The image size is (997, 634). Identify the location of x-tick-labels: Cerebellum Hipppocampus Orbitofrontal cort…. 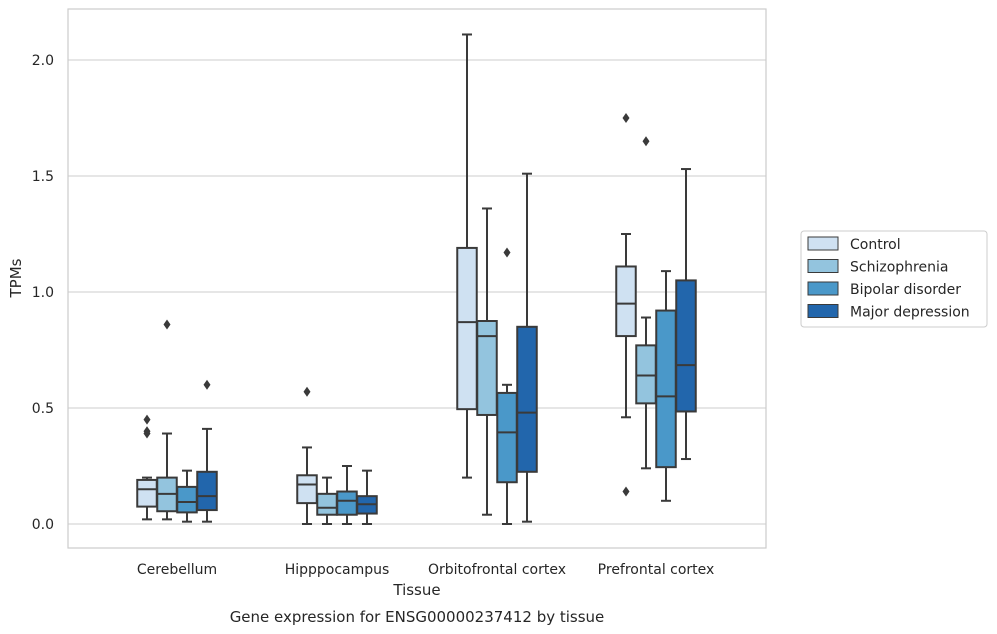
(425, 570).